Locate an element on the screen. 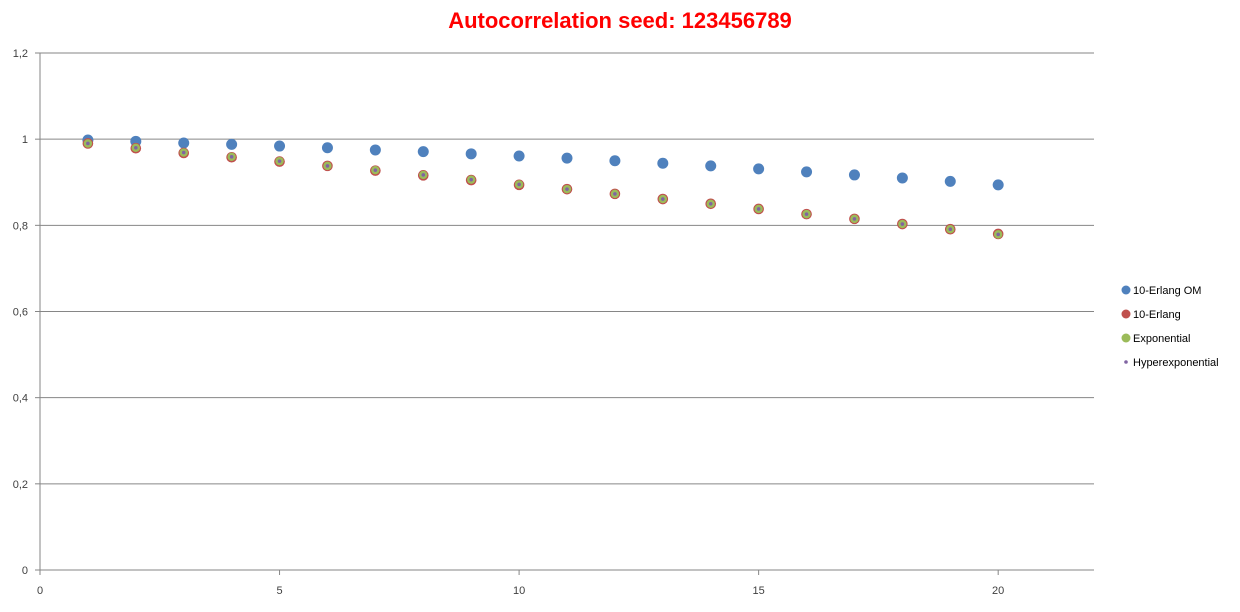 Image resolution: width=1240 pixels, height=612 pixels. y-tick-label: 0,4 is located at coordinates (20, 399).